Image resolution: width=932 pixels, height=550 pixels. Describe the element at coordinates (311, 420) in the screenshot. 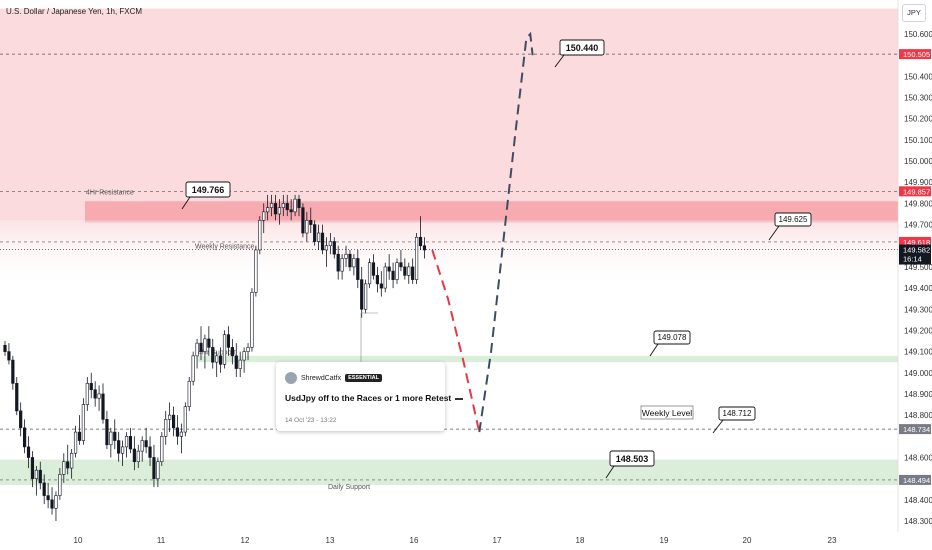

I see `idea-date: 14 Oct '23 - 13:22` at that location.